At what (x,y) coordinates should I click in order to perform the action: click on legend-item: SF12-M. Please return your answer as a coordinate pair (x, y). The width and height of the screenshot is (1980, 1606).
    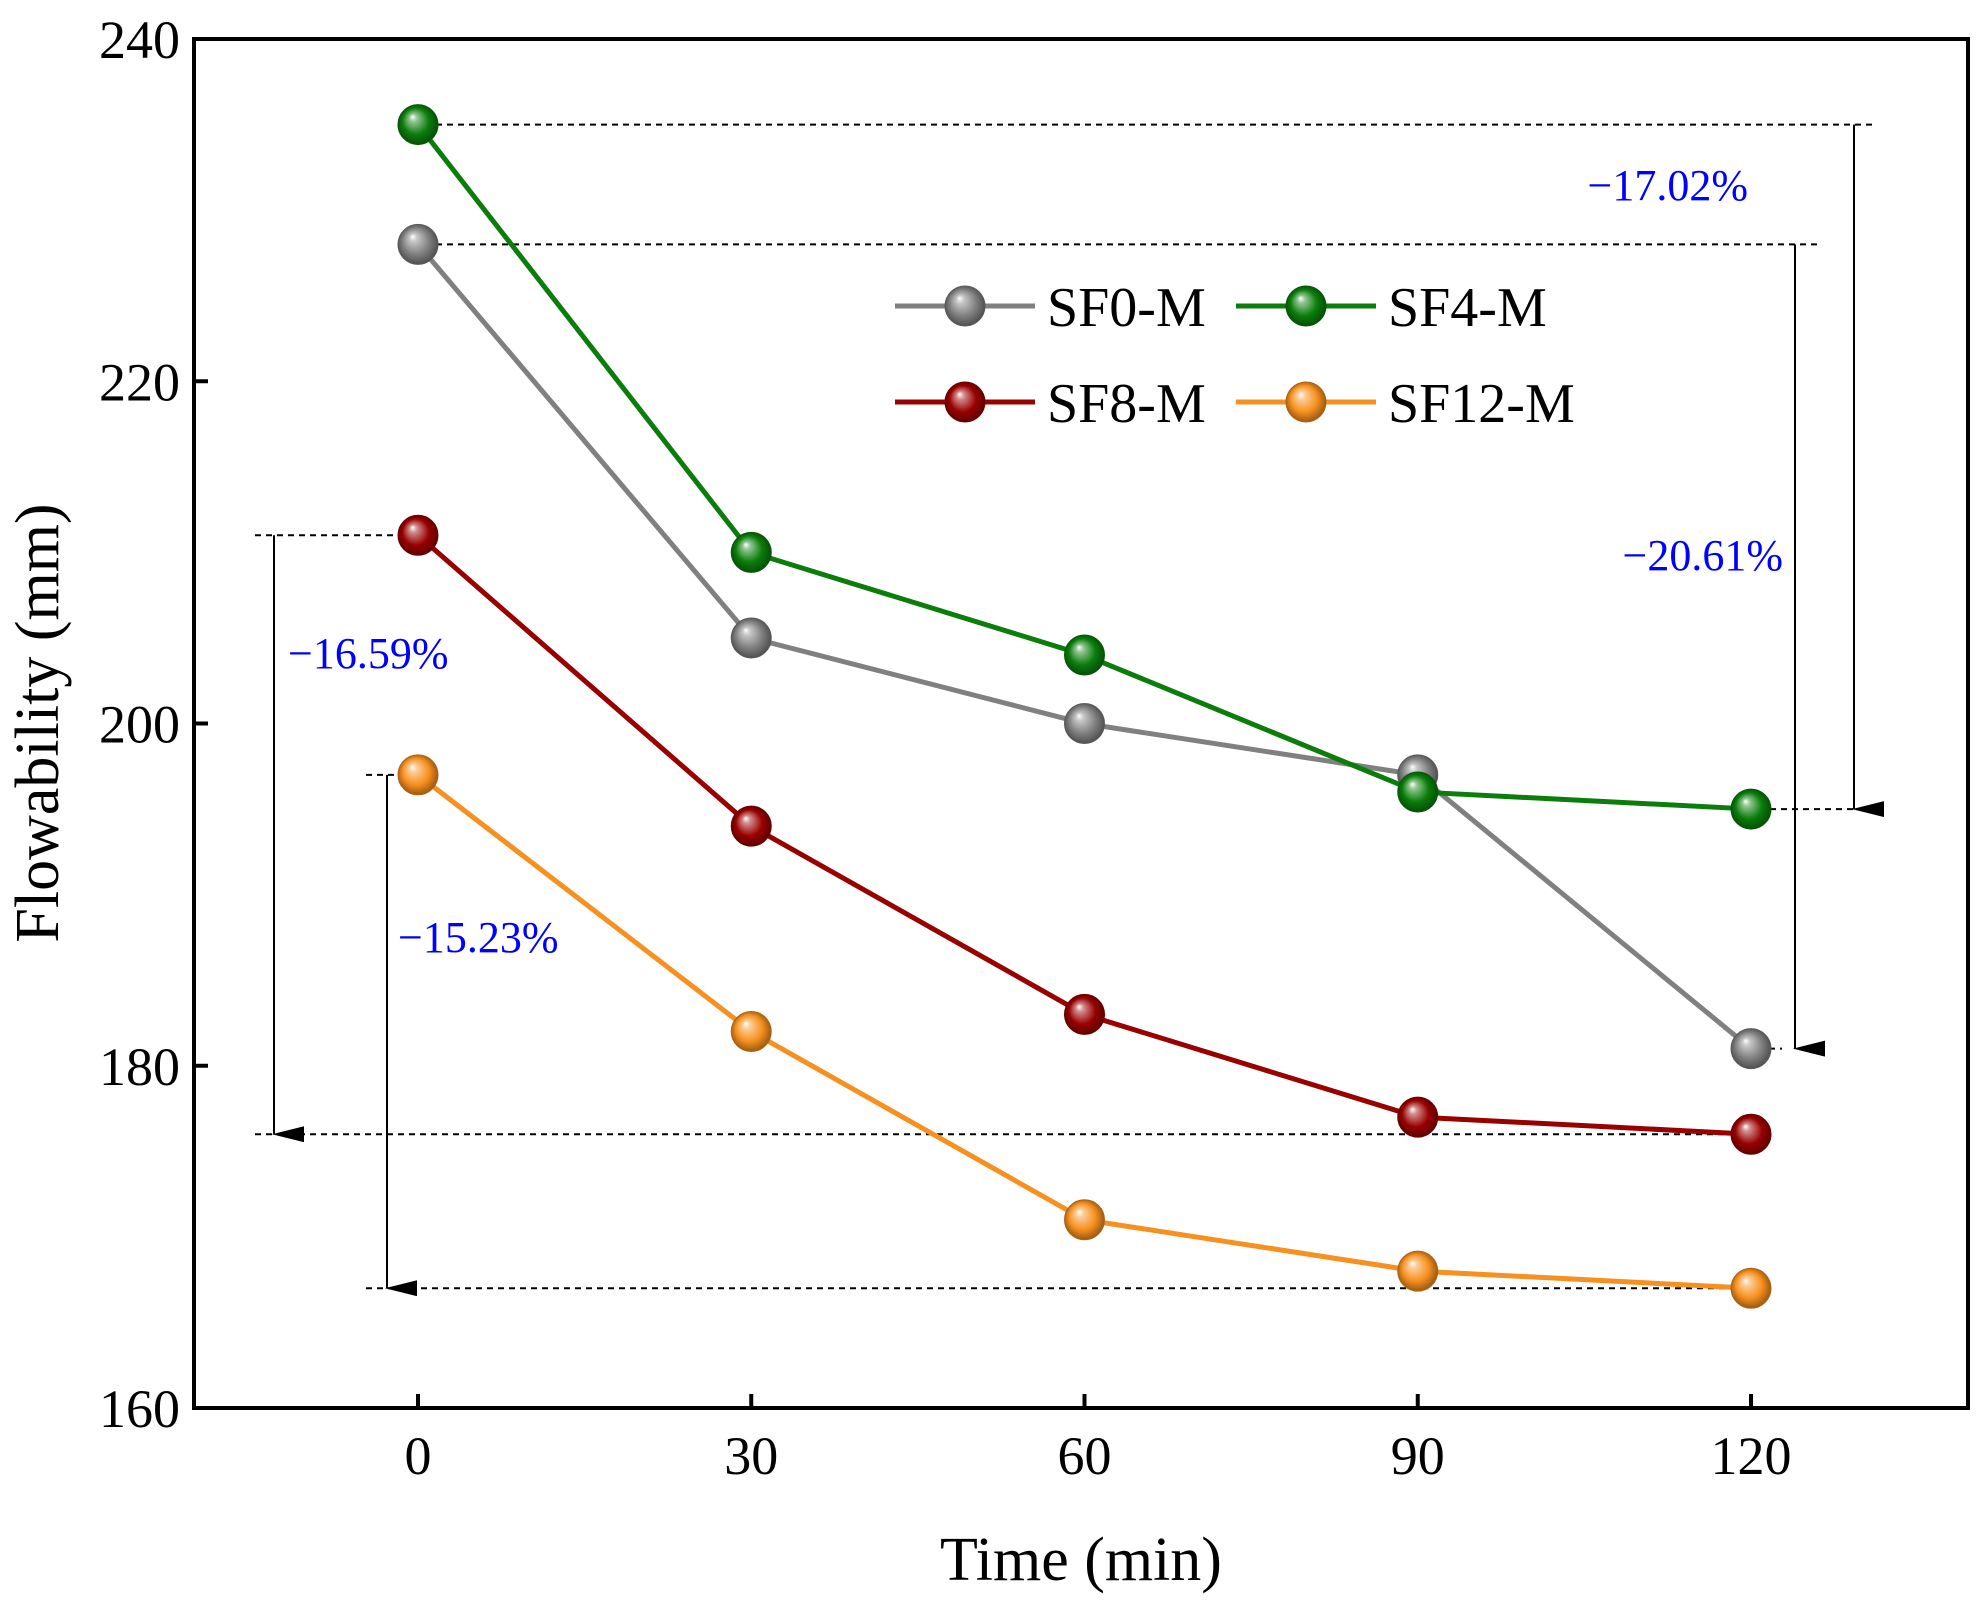
    Looking at the image, I should click on (1405, 404).